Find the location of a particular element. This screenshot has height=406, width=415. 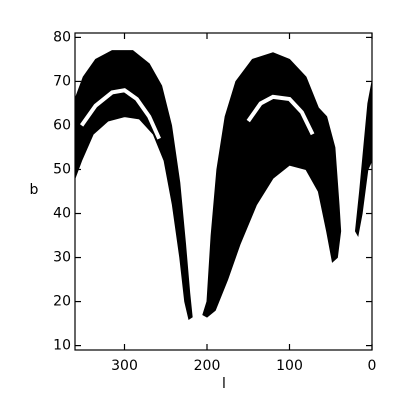

y-tick-label: 50 is located at coordinates (62, 169).